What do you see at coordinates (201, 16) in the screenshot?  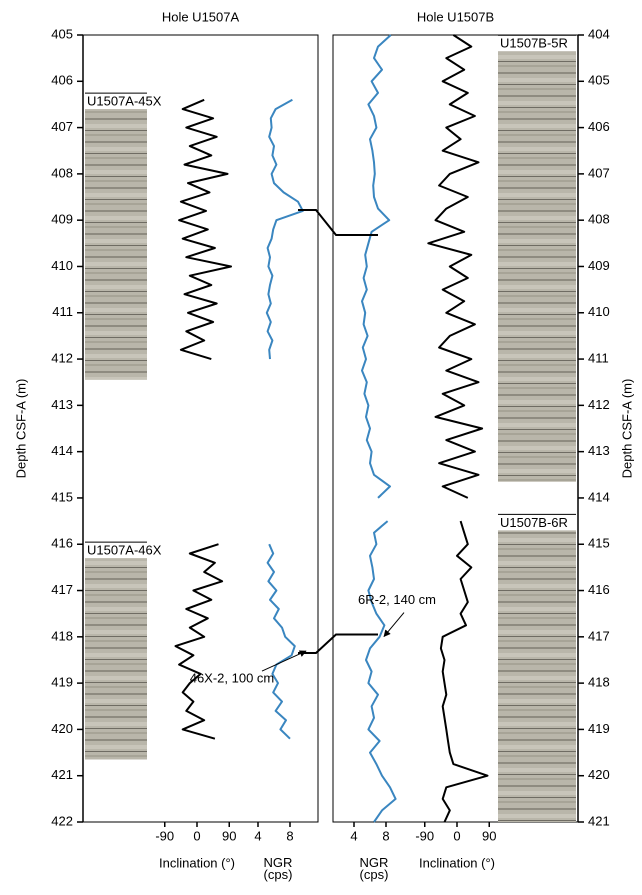 I see `panel-title: Hole U1507A` at bounding box center [201, 16].